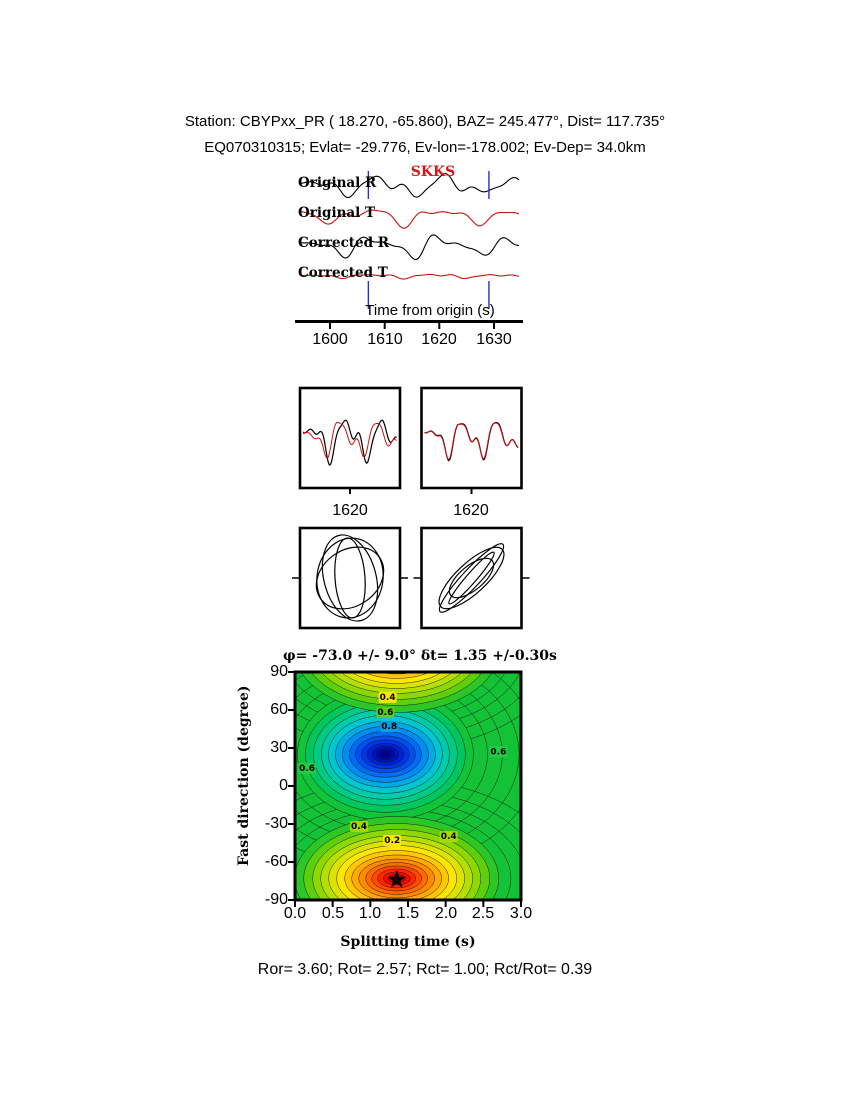 The image size is (850, 1100). Describe the element at coordinates (494, 339) in the screenshot. I see `time-tick-1630: 1630` at that location.